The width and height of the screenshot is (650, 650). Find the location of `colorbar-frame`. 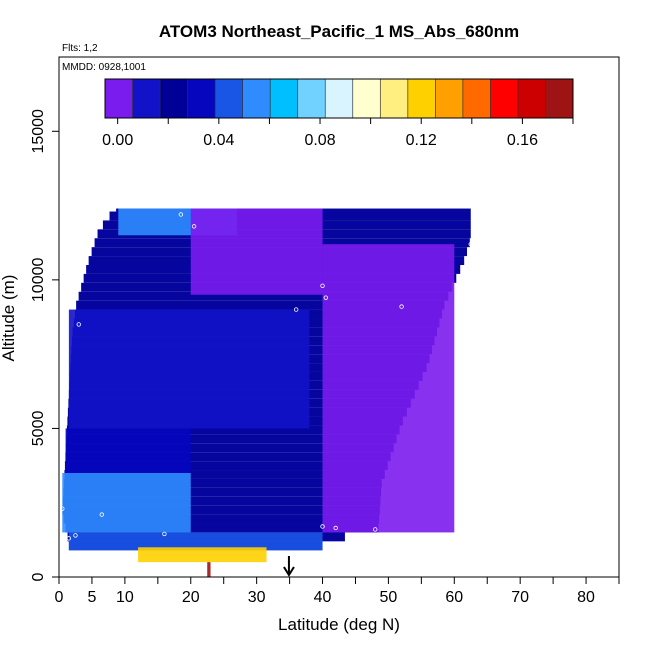

colorbar-frame is located at coordinates (339, 98).